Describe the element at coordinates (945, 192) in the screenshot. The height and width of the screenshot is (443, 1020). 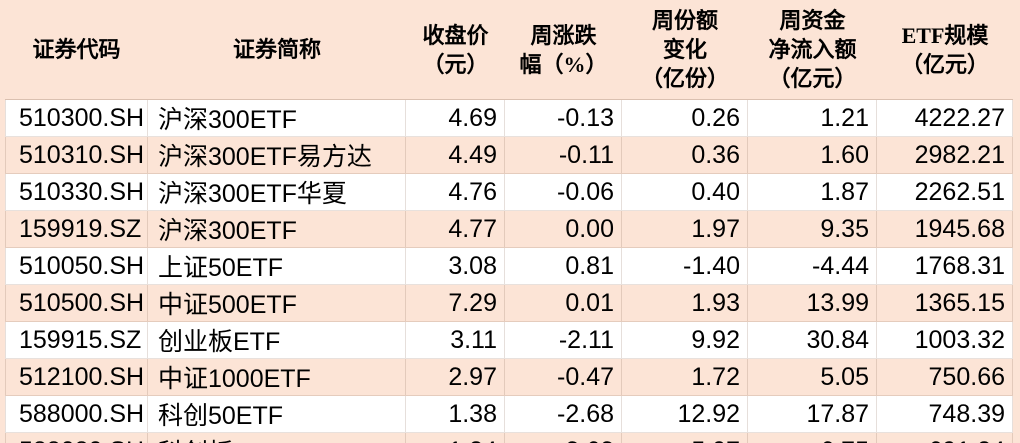
I see `cell-scale: 2262.51` at that location.